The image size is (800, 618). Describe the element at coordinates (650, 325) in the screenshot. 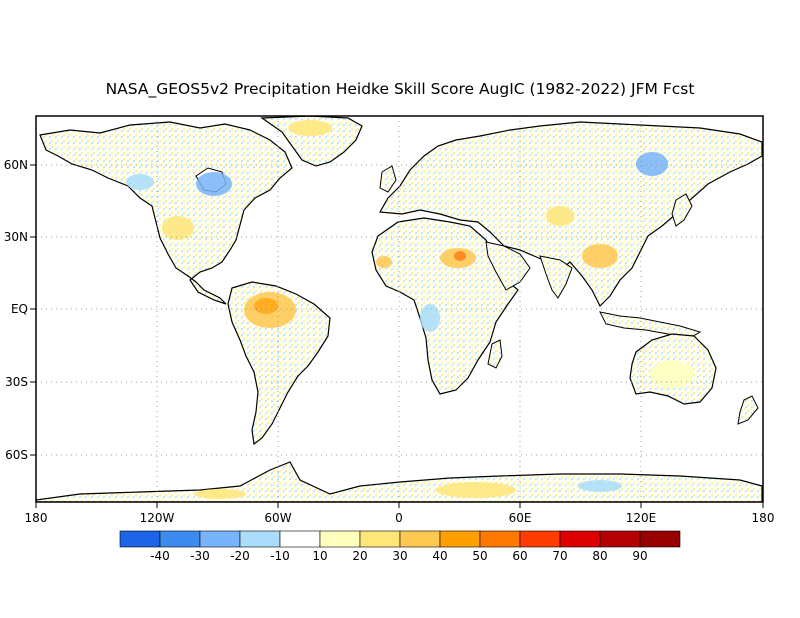

I see `landmass-indonesia` at that location.